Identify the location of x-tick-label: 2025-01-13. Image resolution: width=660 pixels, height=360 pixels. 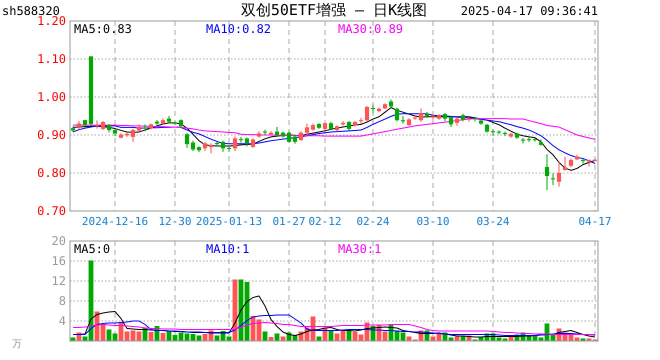
(229, 221).